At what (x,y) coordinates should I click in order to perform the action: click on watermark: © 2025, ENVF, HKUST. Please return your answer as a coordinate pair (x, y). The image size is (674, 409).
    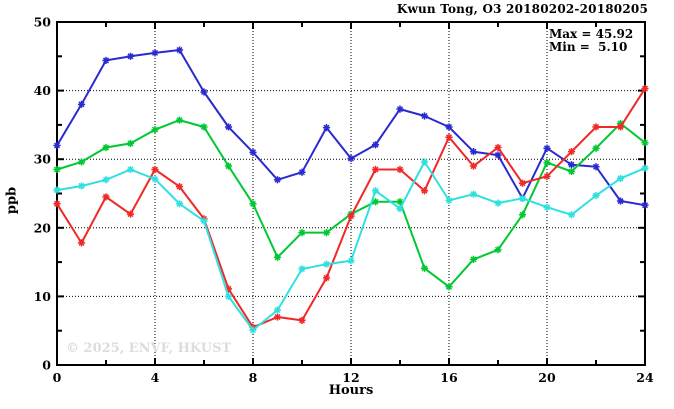
    Looking at the image, I should click on (149, 348).